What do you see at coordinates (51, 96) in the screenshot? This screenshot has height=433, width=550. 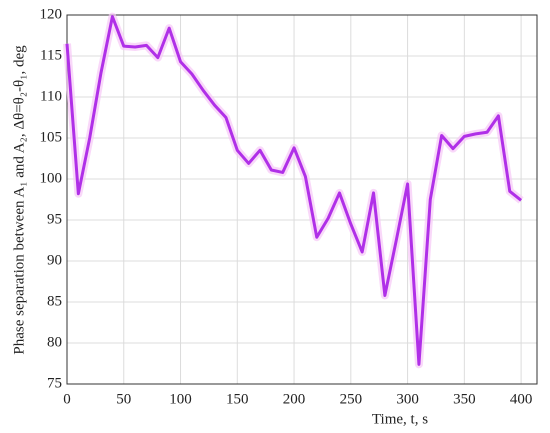 I see `y-tick-label: 110` at bounding box center [51, 96].